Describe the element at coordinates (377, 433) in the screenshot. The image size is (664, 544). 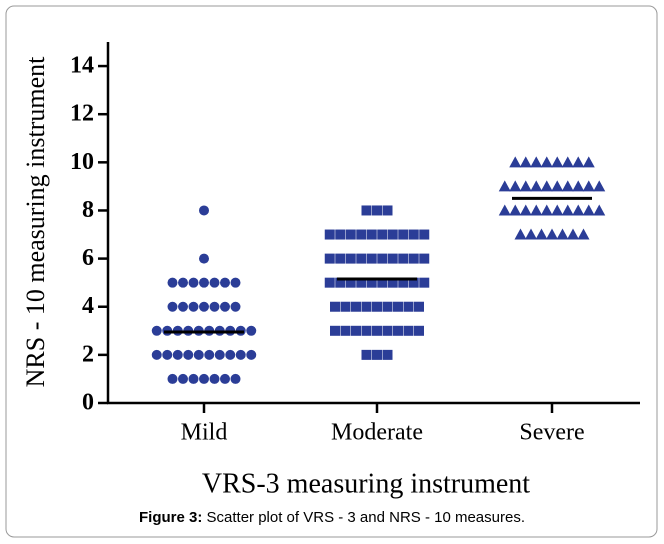
I see `x-tick-label: Moderate` at that location.